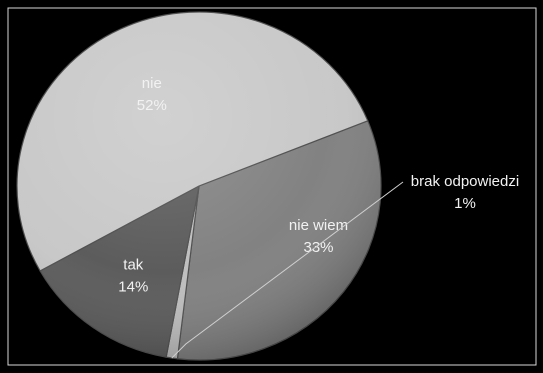 The width and height of the screenshot is (543, 373). I want to click on slice-label-brak-odpowiedzi: brak odpowiedzi, so click(465, 181).